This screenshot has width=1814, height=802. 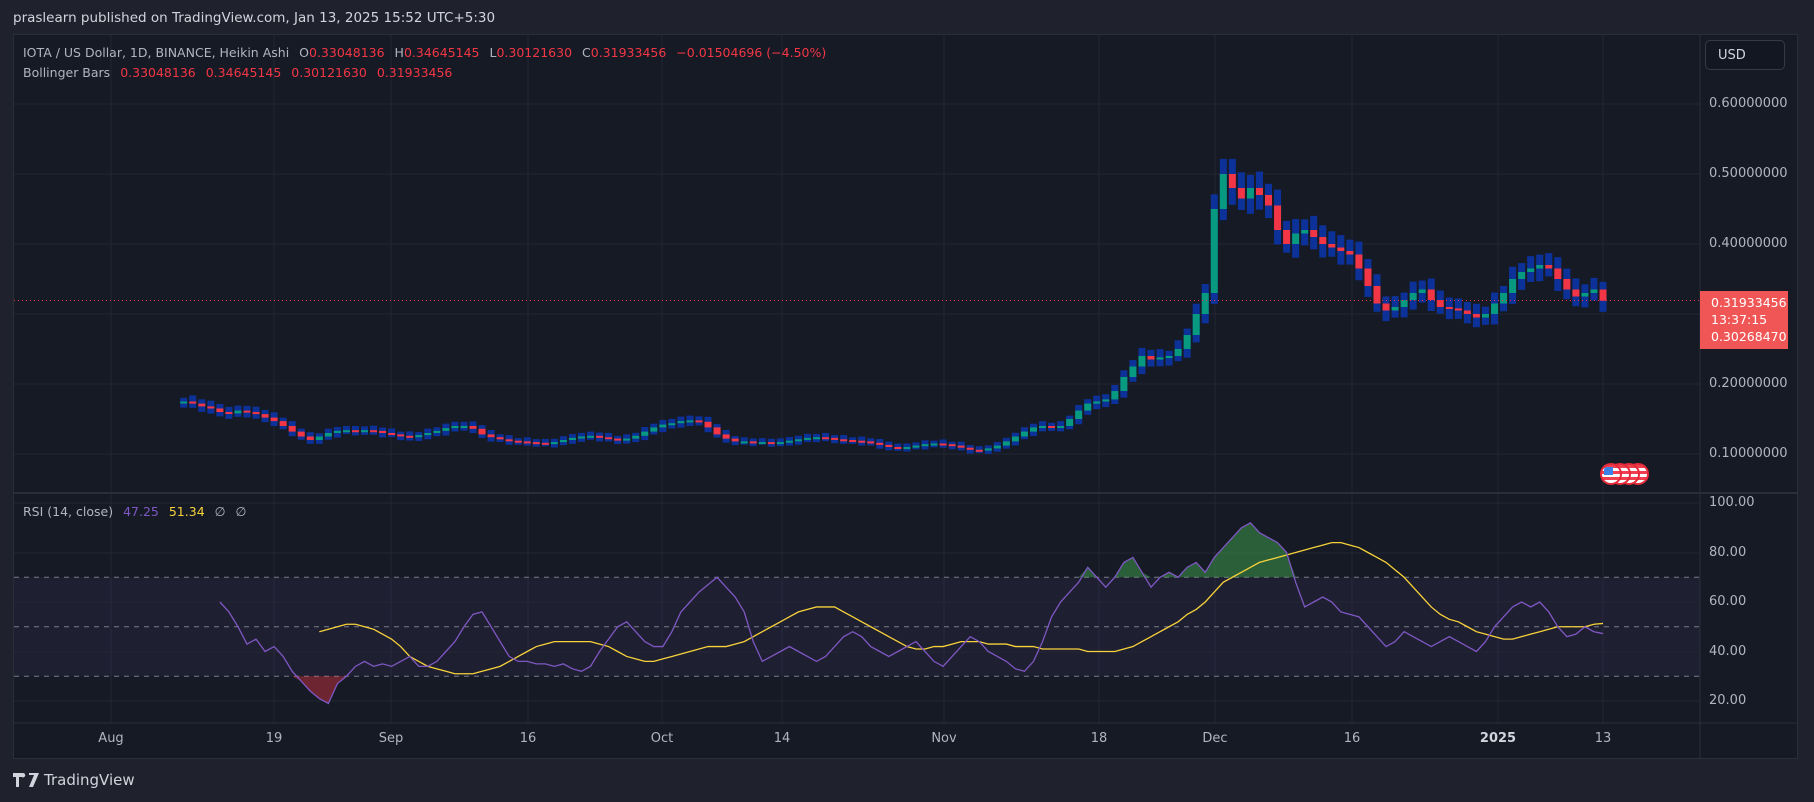 What do you see at coordinates (111, 738) in the screenshot?
I see `time-tick: Aug` at bounding box center [111, 738].